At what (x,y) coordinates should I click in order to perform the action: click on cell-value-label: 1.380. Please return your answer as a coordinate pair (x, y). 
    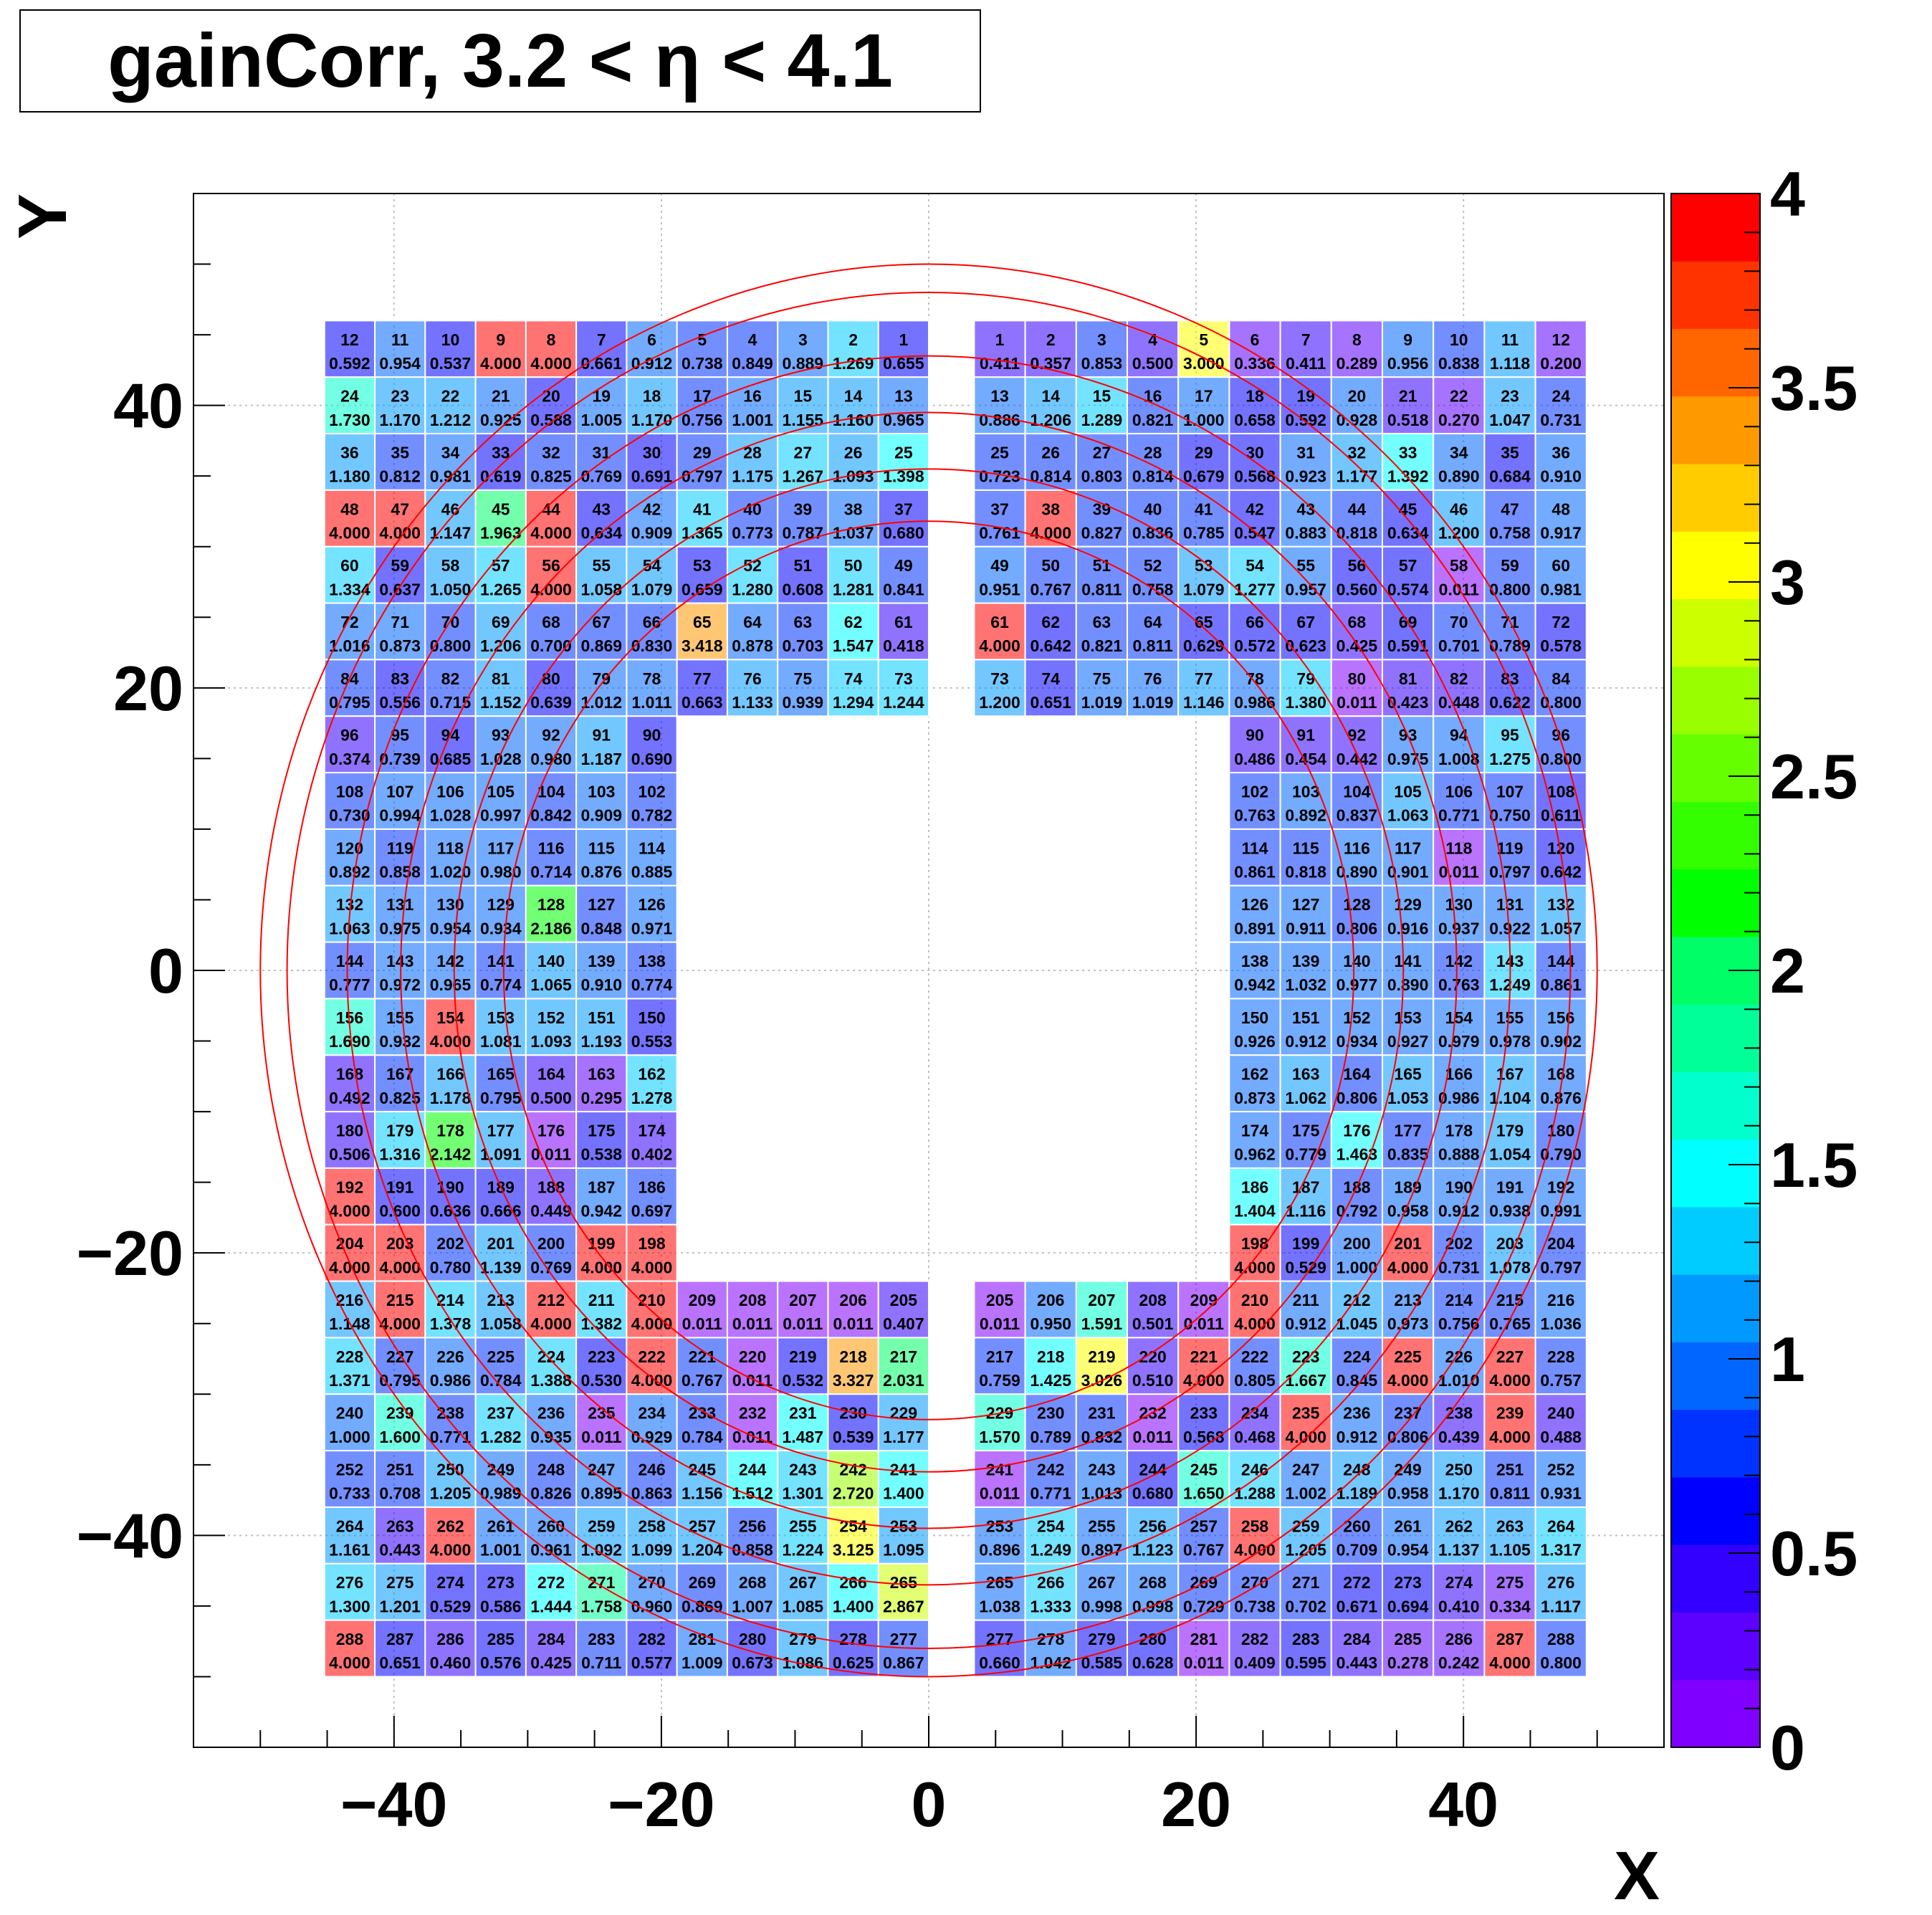
    Looking at the image, I should click on (1305, 702).